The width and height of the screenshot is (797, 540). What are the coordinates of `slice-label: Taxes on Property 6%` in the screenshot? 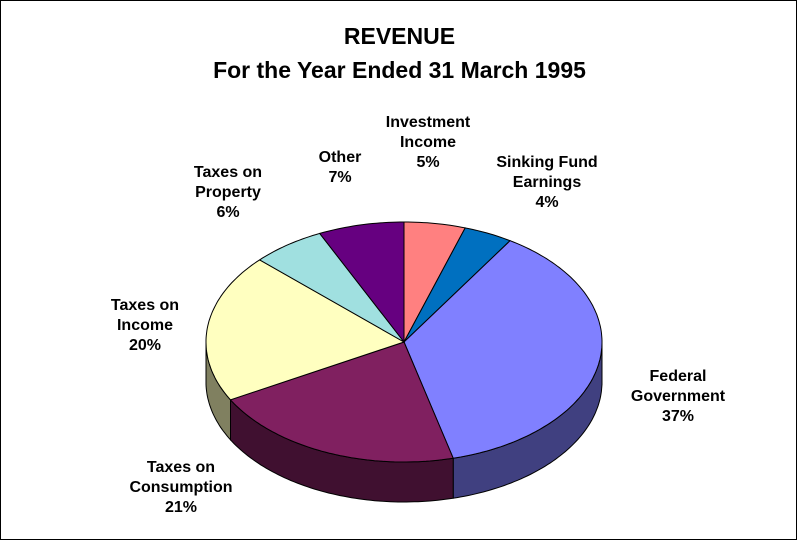 It's located at (228, 193).